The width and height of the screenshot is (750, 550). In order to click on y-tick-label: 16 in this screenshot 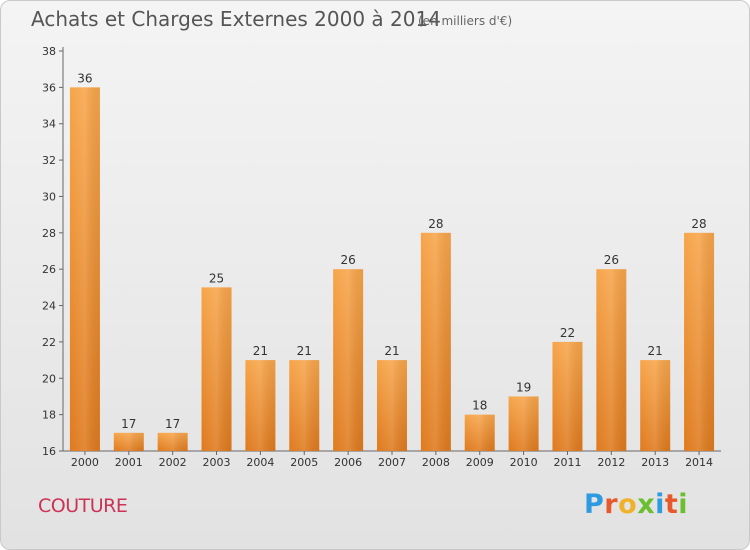, I will do `click(49, 451)`.